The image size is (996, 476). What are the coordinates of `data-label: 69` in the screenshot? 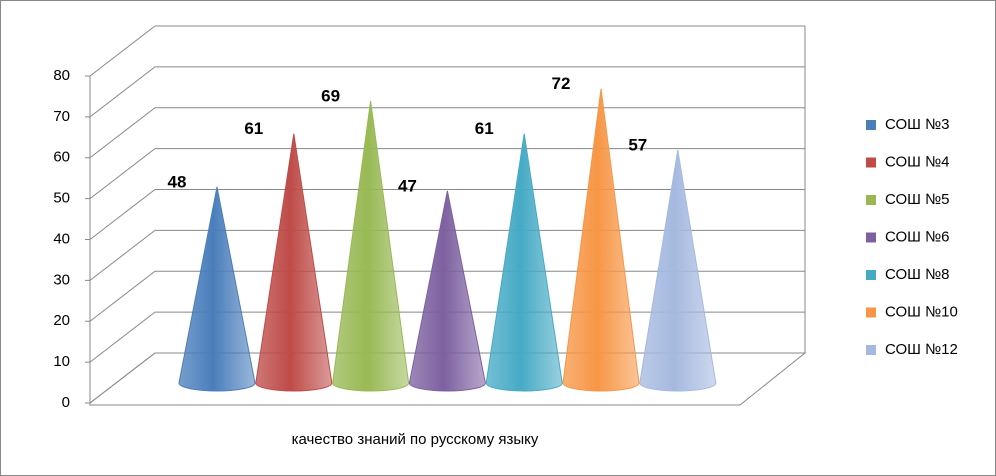 It's located at (330, 95).